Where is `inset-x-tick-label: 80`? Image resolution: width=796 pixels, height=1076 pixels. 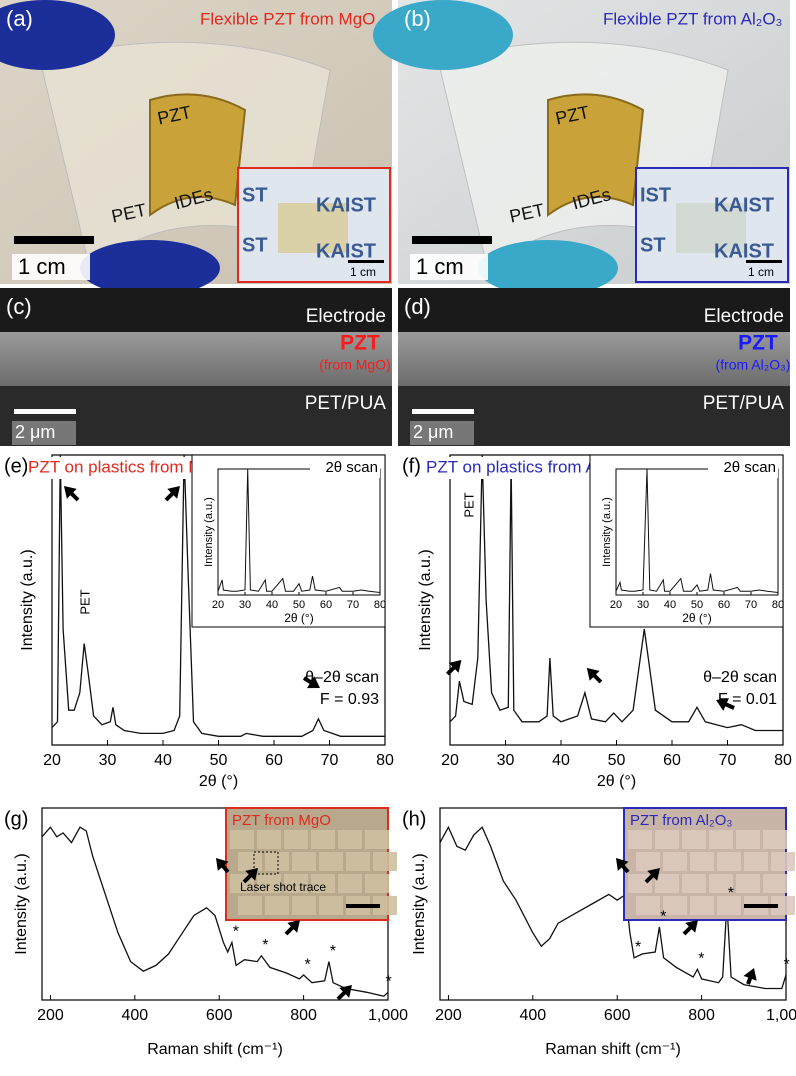 inset-x-tick-label: 80 is located at coordinates (380, 605).